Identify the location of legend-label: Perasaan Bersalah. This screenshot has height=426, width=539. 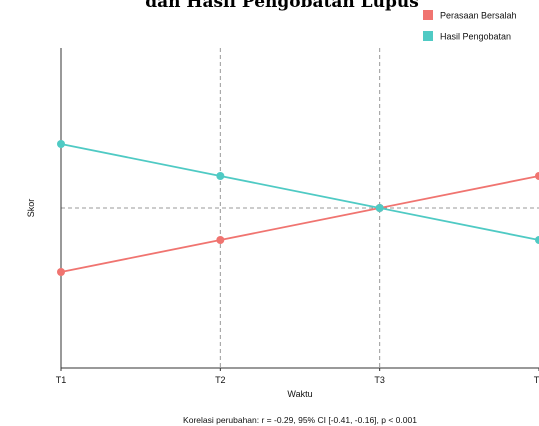
(478, 16).